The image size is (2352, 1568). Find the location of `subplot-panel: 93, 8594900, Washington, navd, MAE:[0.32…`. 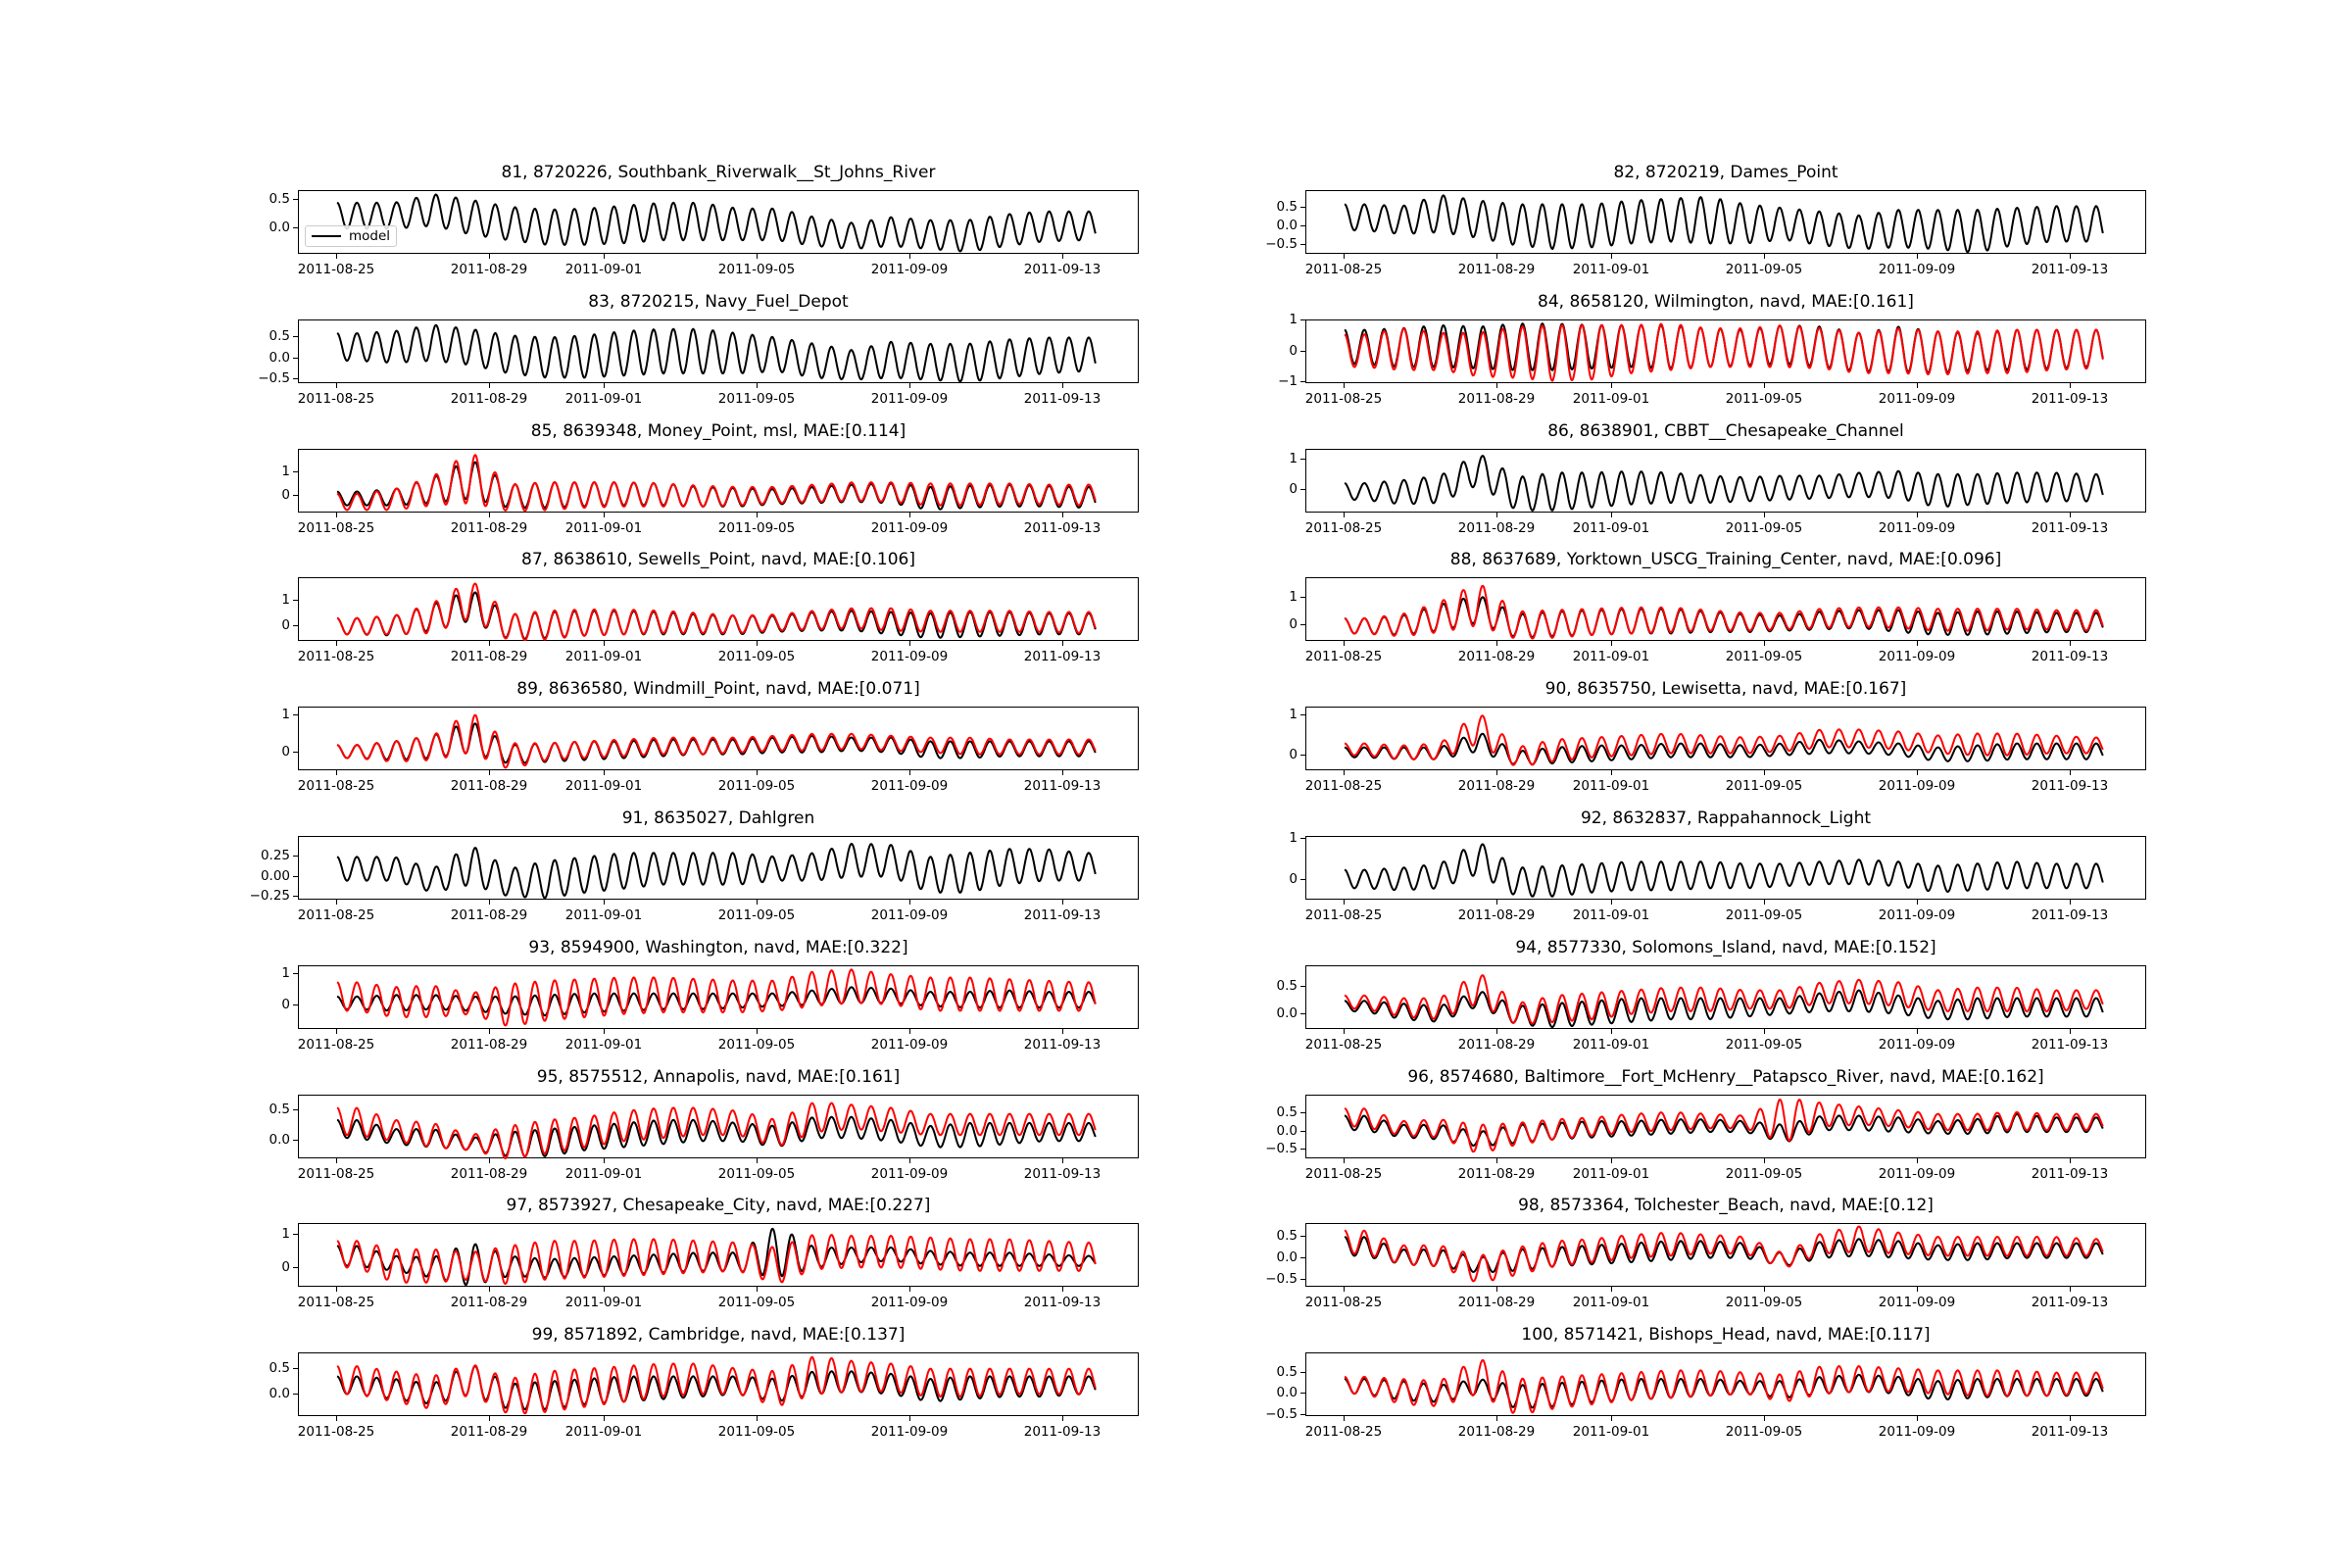

subplot-panel: 93, 8594900, Washington, navd, MAE:[0.32… is located at coordinates (710, 995).